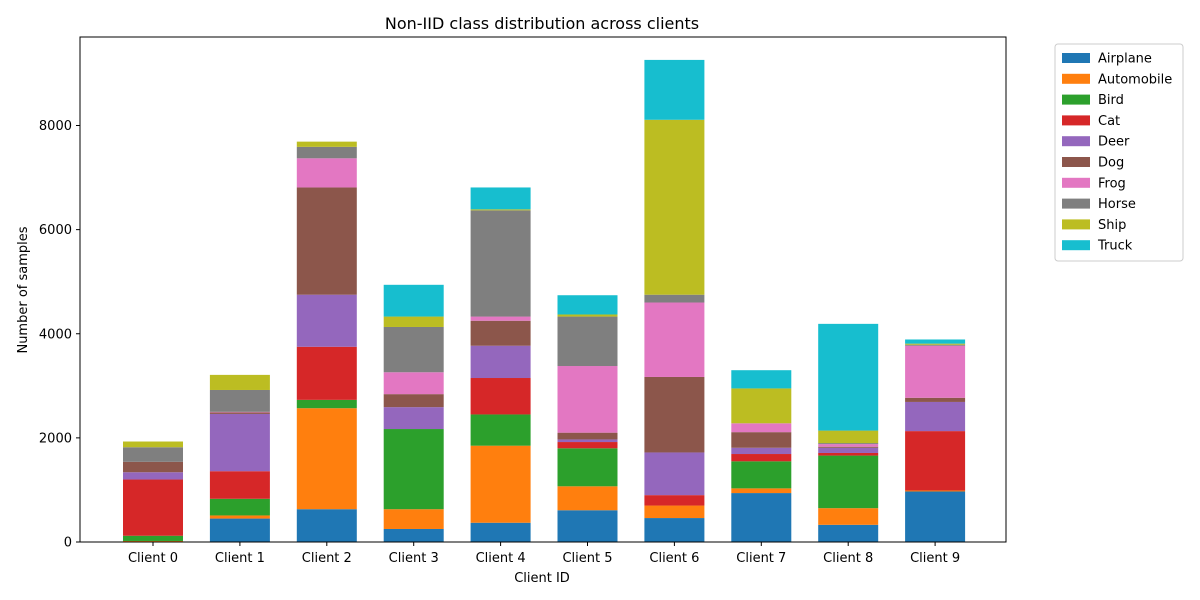 This screenshot has height=600, width=1200. Describe the element at coordinates (1076, 58) in the screenshot. I see `legend-swatch-airplane` at that location.